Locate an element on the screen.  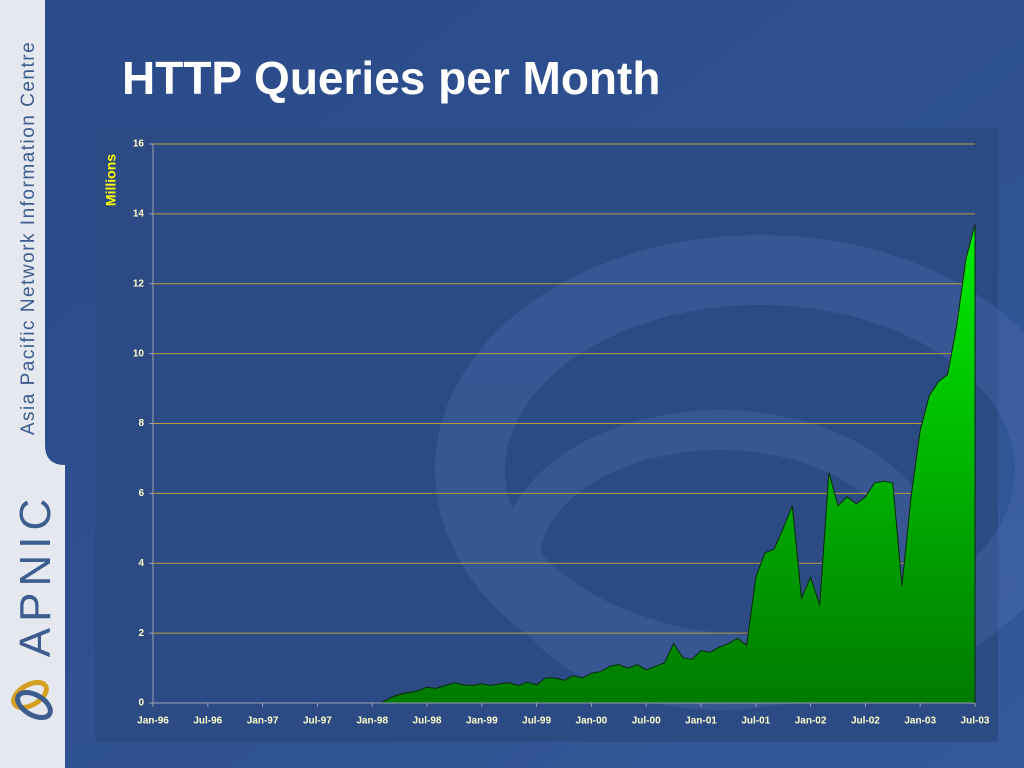
x-tick-label: Jan-98 is located at coordinates (372, 721).